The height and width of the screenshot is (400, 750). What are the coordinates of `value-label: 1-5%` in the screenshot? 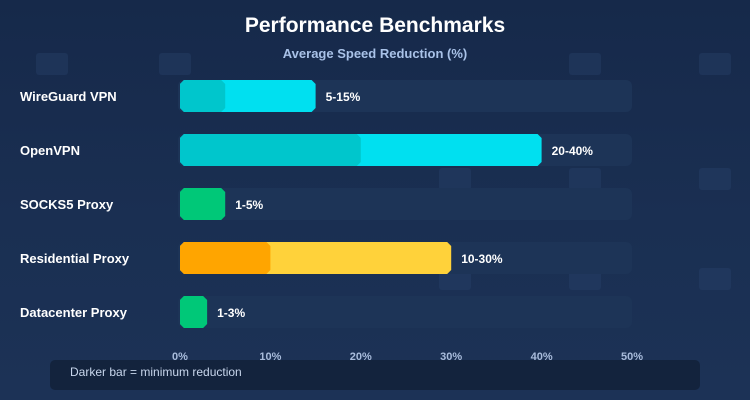 It's located at (249, 205).